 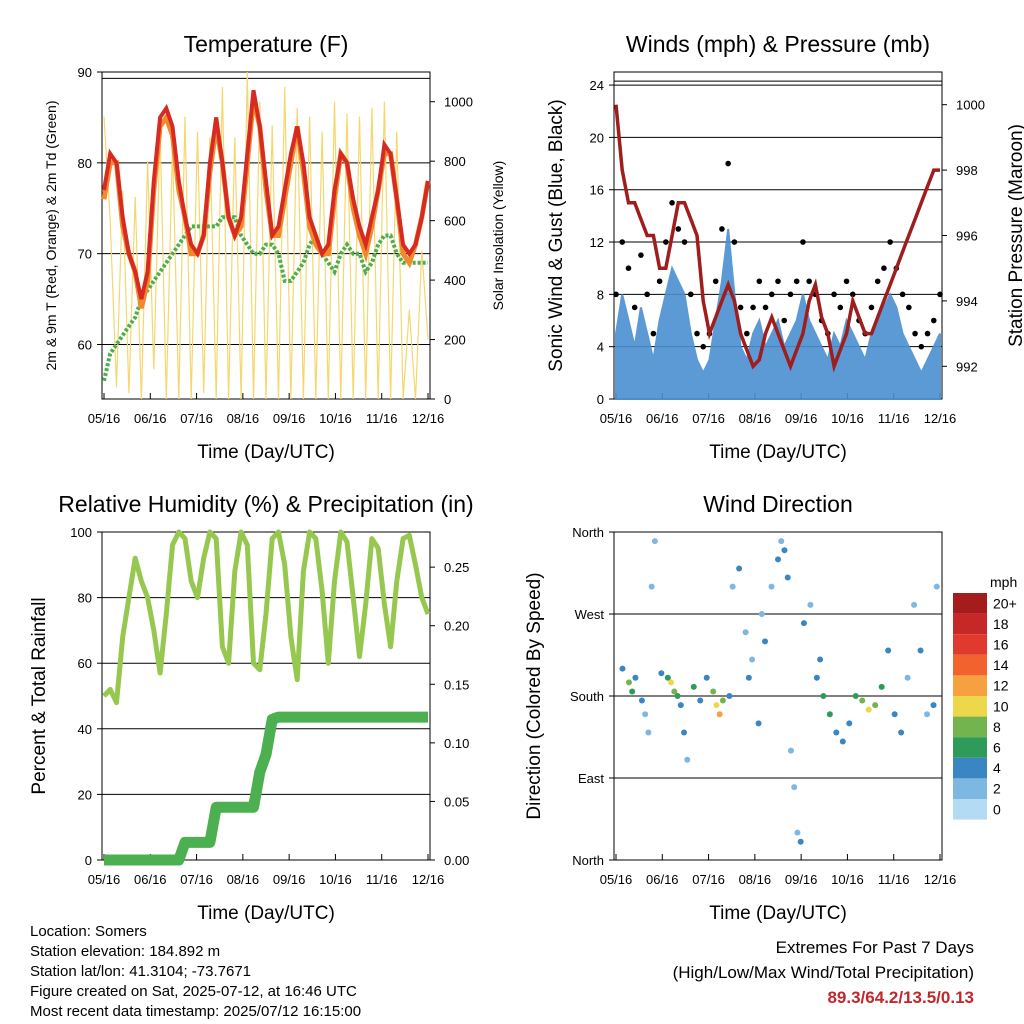 I want to click on legend-label: 16, so click(x=1001, y=645).